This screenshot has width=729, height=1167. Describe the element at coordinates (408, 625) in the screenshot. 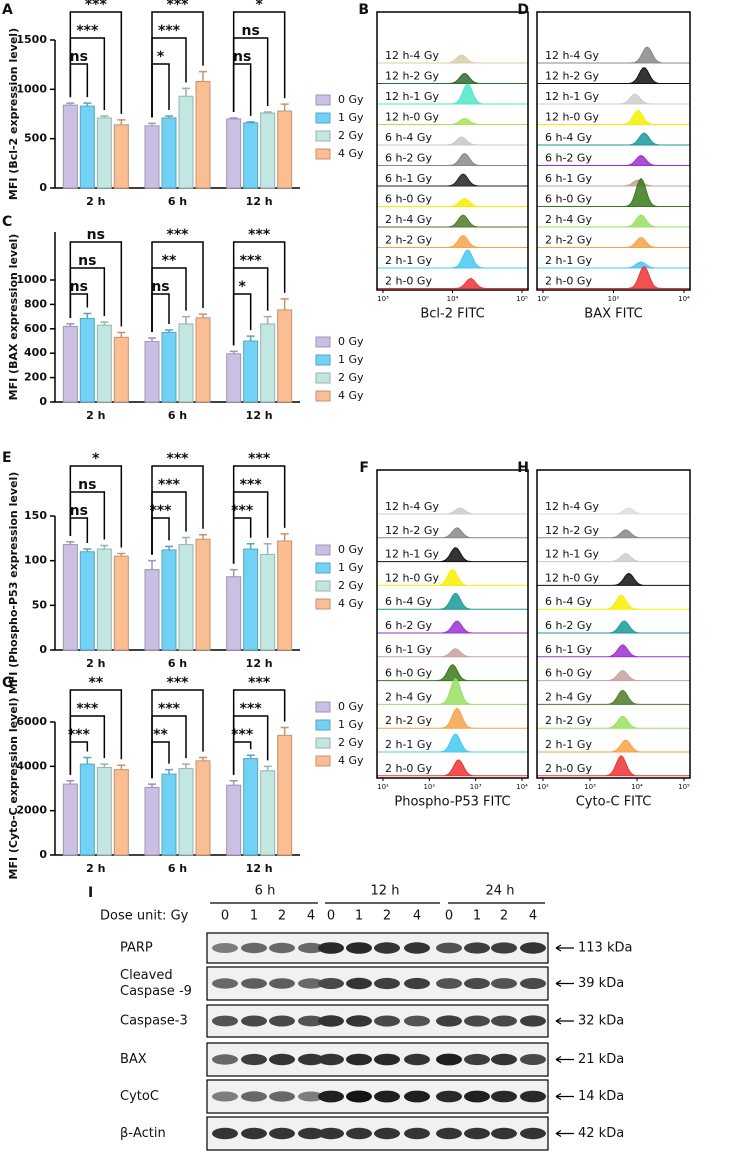

I see `row-label: 6 h-2 Gy` at that location.